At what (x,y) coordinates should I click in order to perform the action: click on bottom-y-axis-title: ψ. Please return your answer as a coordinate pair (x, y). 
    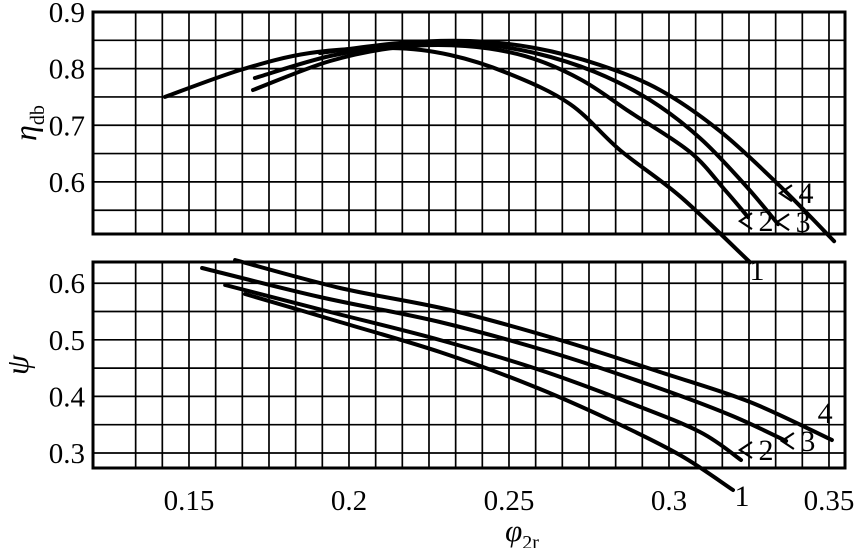
    Looking at the image, I should click on (17, 364).